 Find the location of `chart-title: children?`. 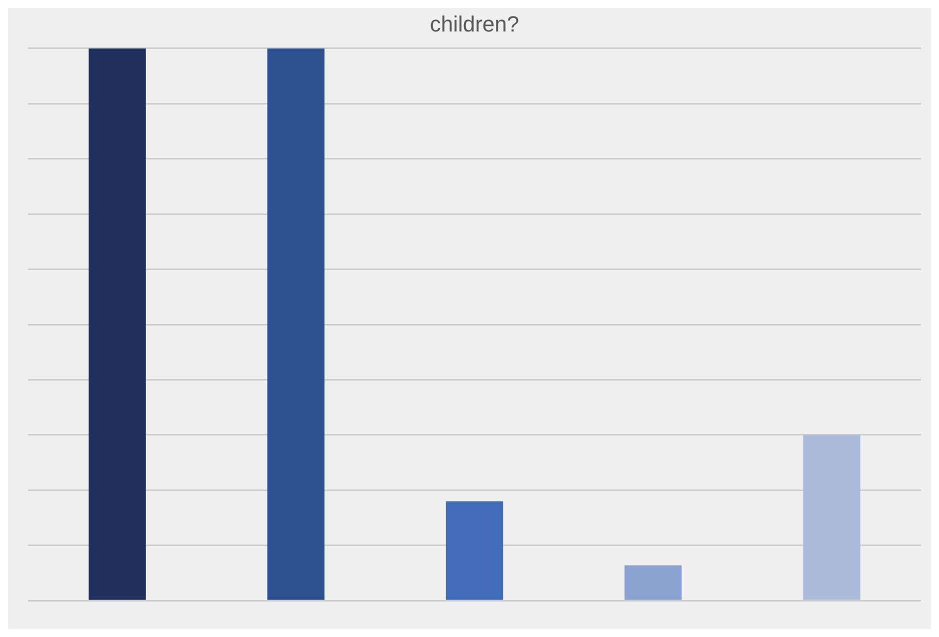

chart-title: children? is located at coordinates (475, 23).